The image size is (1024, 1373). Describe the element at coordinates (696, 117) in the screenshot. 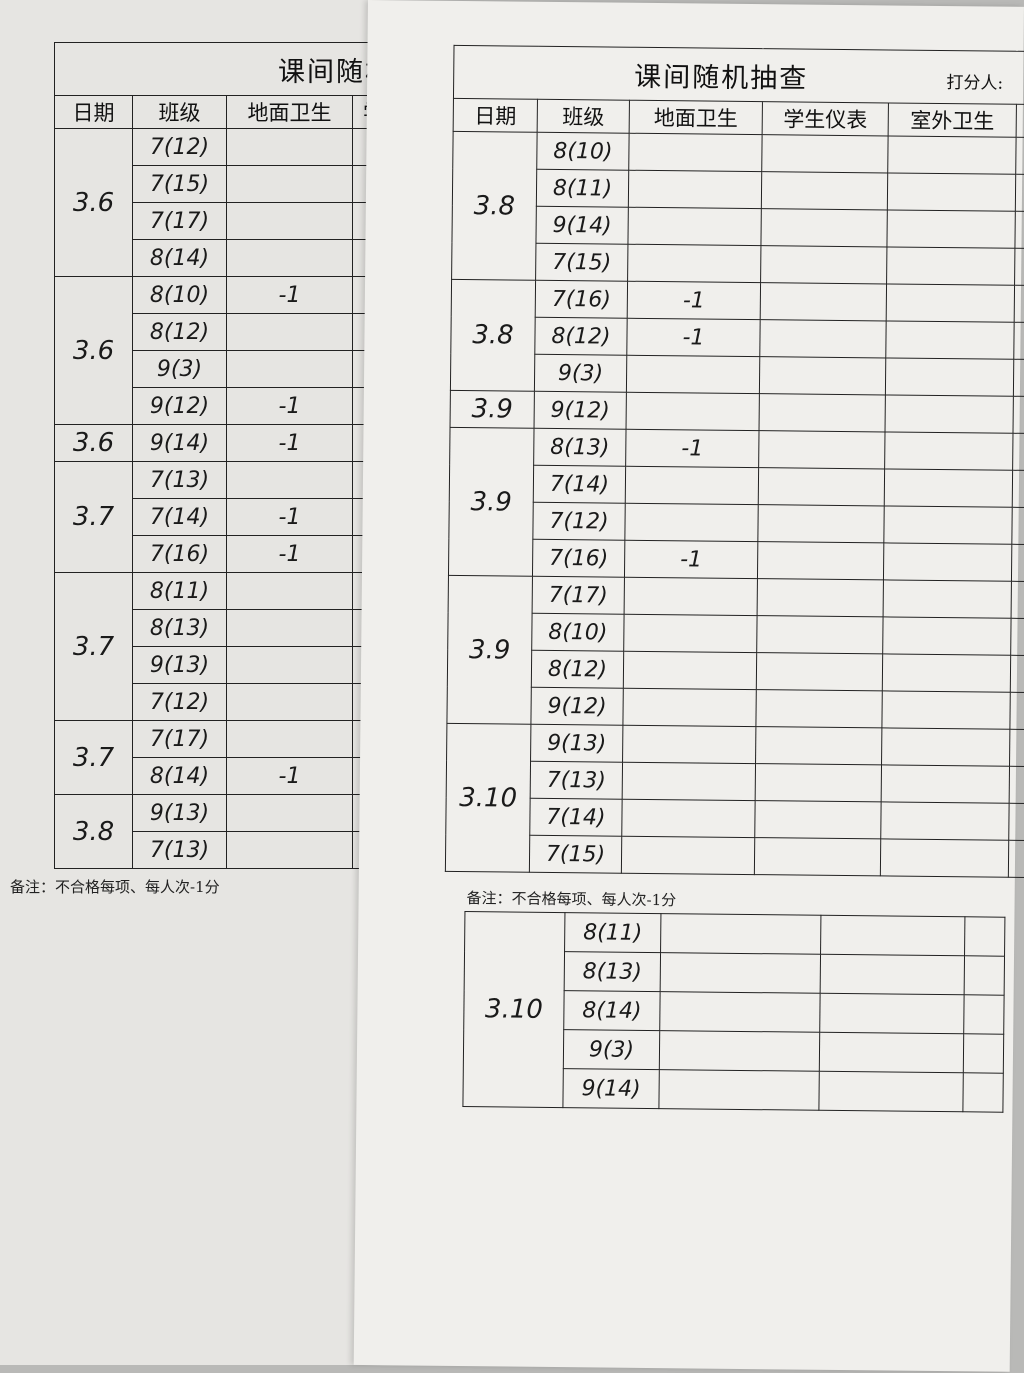

I see `column-header: 地面卫生` at that location.